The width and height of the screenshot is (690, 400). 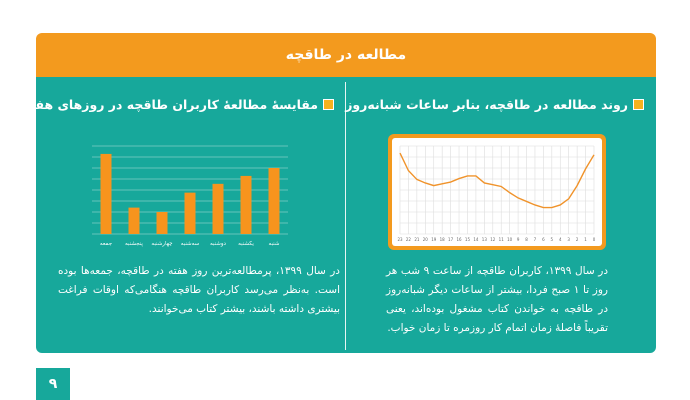 What do you see at coordinates (400, 239) in the screenshot?
I see `x-tick-label: 23` at bounding box center [400, 239].